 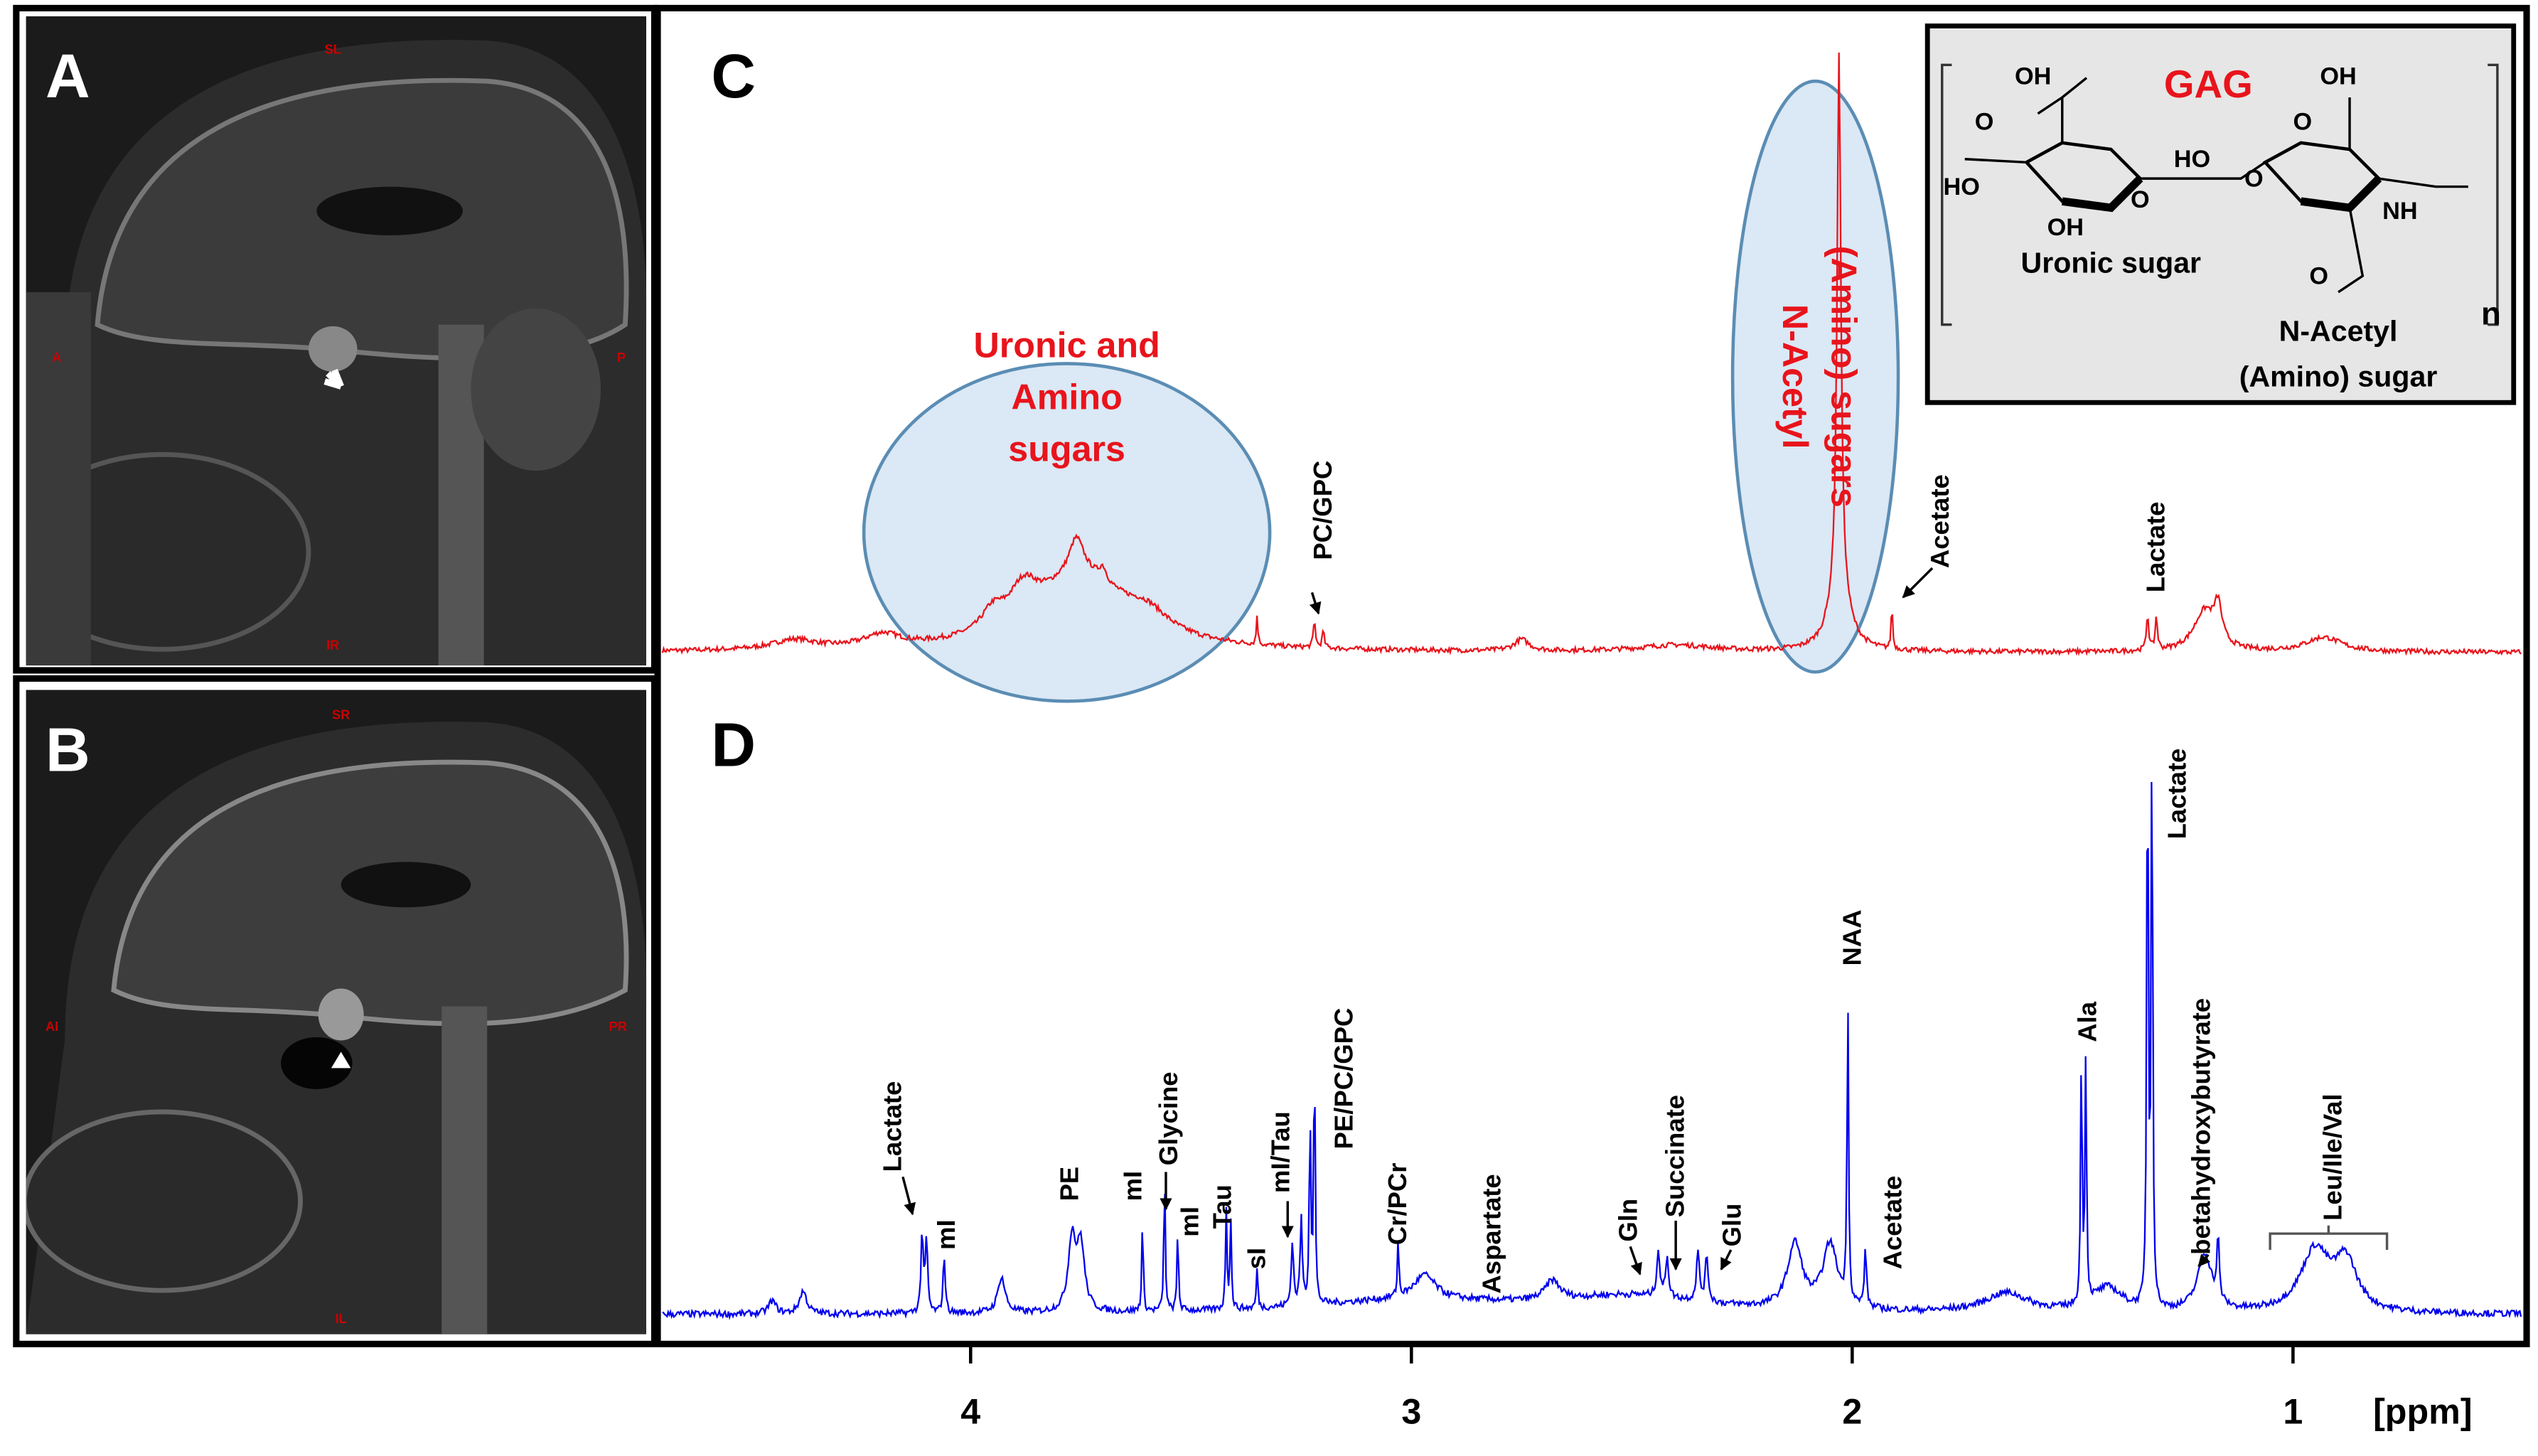 What do you see at coordinates (1322, 511) in the screenshot?
I see `peak-label: PC/GPC` at bounding box center [1322, 511].